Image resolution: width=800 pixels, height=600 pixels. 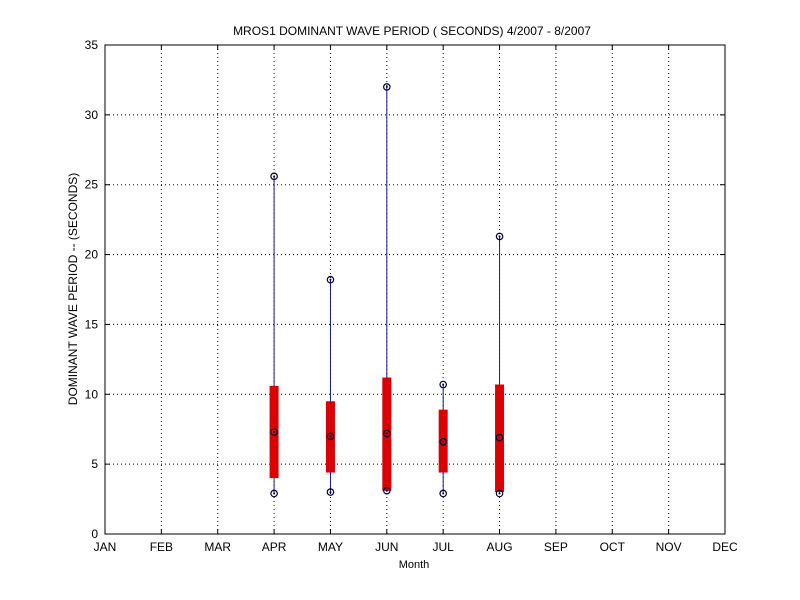 What do you see at coordinates (274, 547) in the screenshot?
I see `x-tick-label: APR` at bounding box center [274, 547].